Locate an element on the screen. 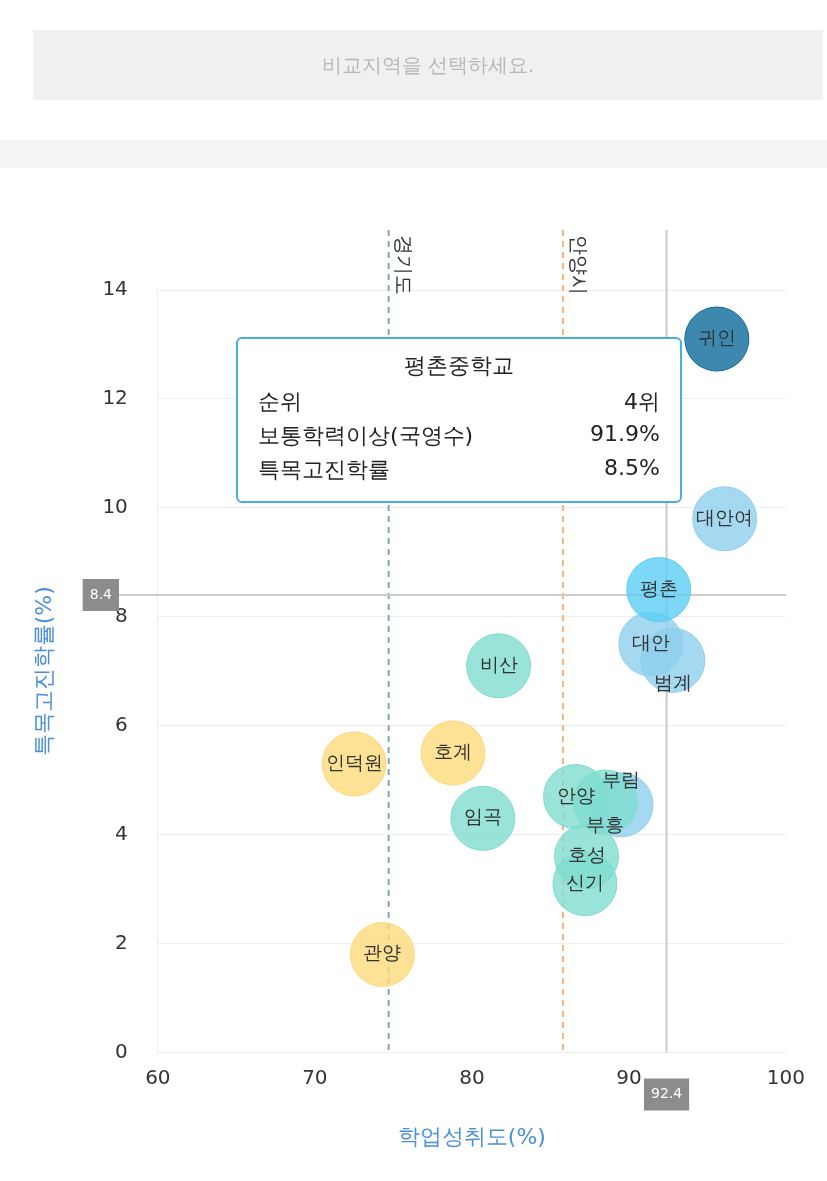 The width and height of the screenshot is (827, 1181). series-label: 대안 is located at coordinates (650, 642).